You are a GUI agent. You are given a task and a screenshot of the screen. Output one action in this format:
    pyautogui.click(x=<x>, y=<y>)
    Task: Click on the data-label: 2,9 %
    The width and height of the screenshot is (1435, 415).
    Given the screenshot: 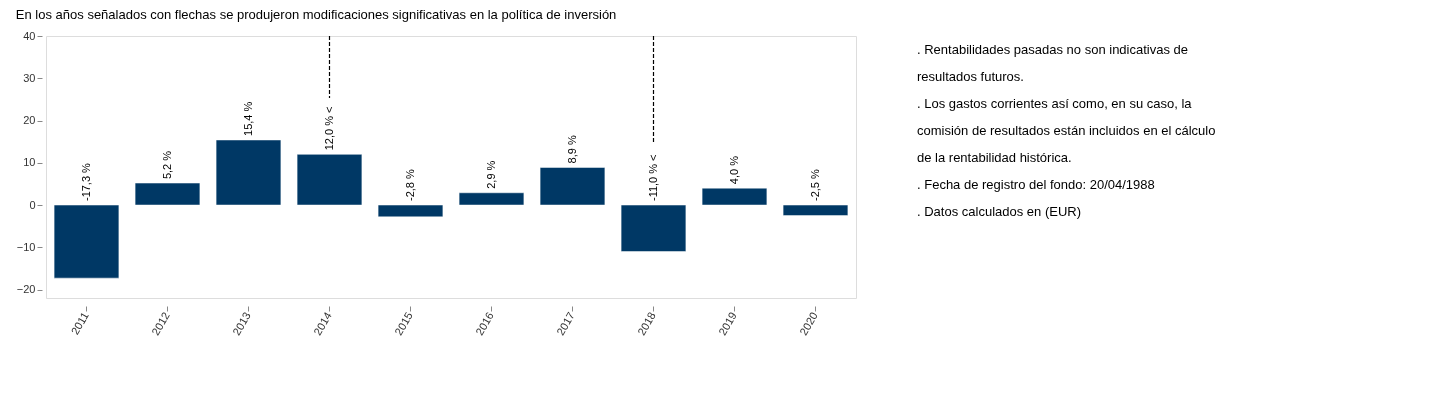 What is the action you would take?
    pyautogui.click(x=490, y=174)
    